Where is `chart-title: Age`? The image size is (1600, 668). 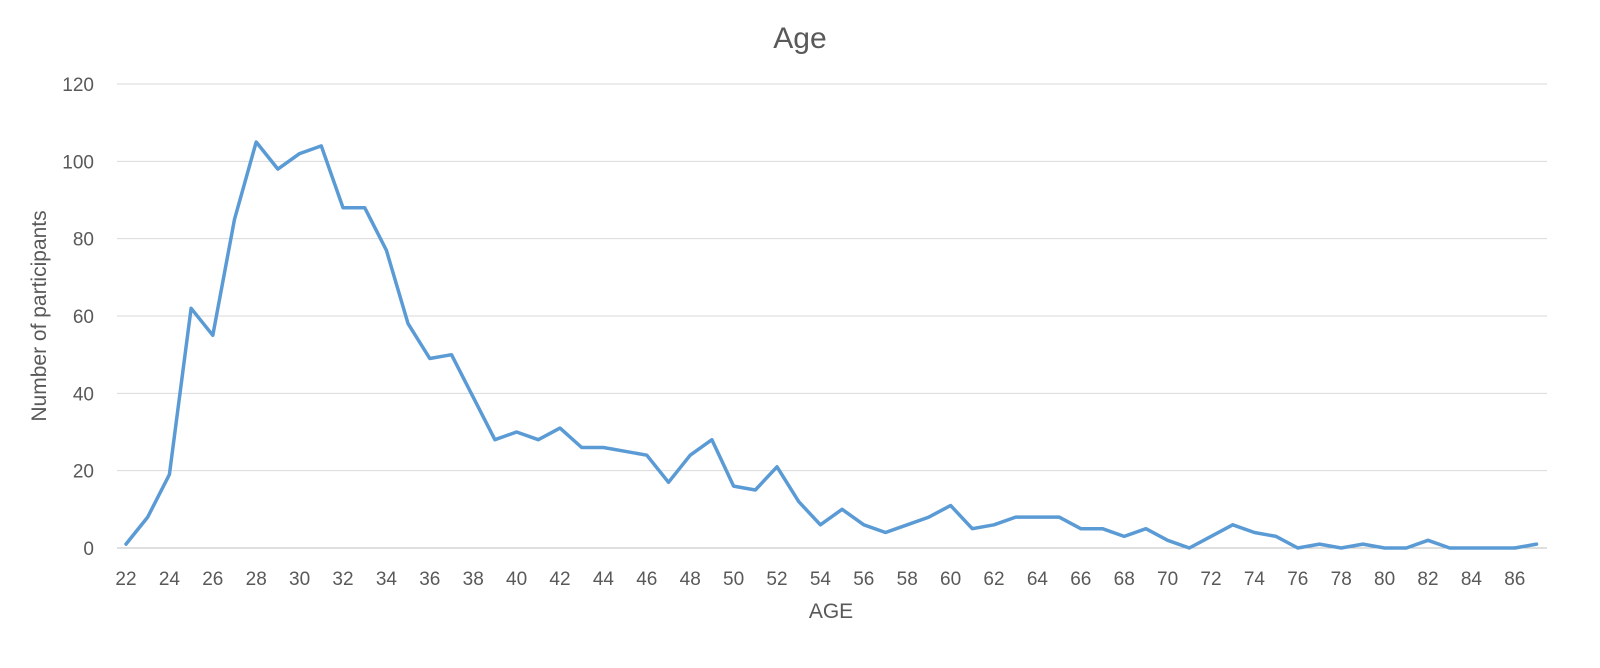 chart-title: Age is located at coordinates (799, 38).